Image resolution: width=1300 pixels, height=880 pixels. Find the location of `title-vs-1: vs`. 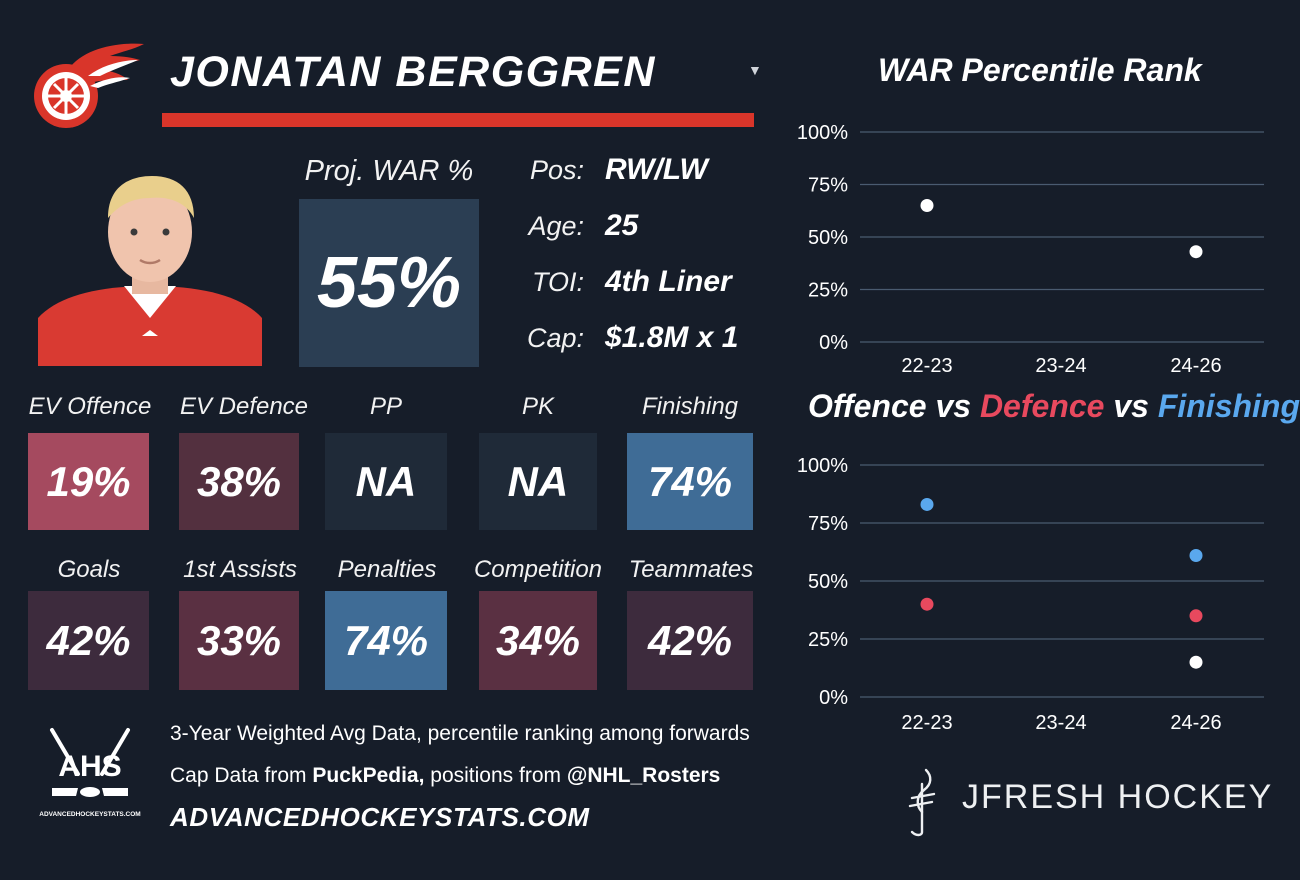

title-vs-1: vs is located at coordinates (953, 406).